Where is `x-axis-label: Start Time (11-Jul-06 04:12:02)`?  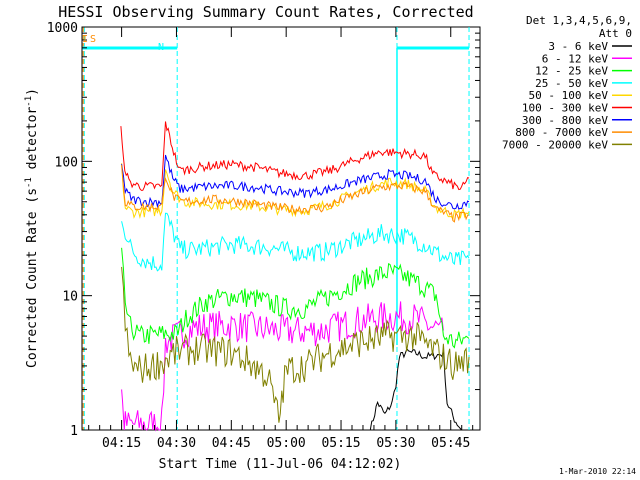
x-axis-label: Start Time (11-Jul-06 04:12:02) is located at coordinates (280, 464).